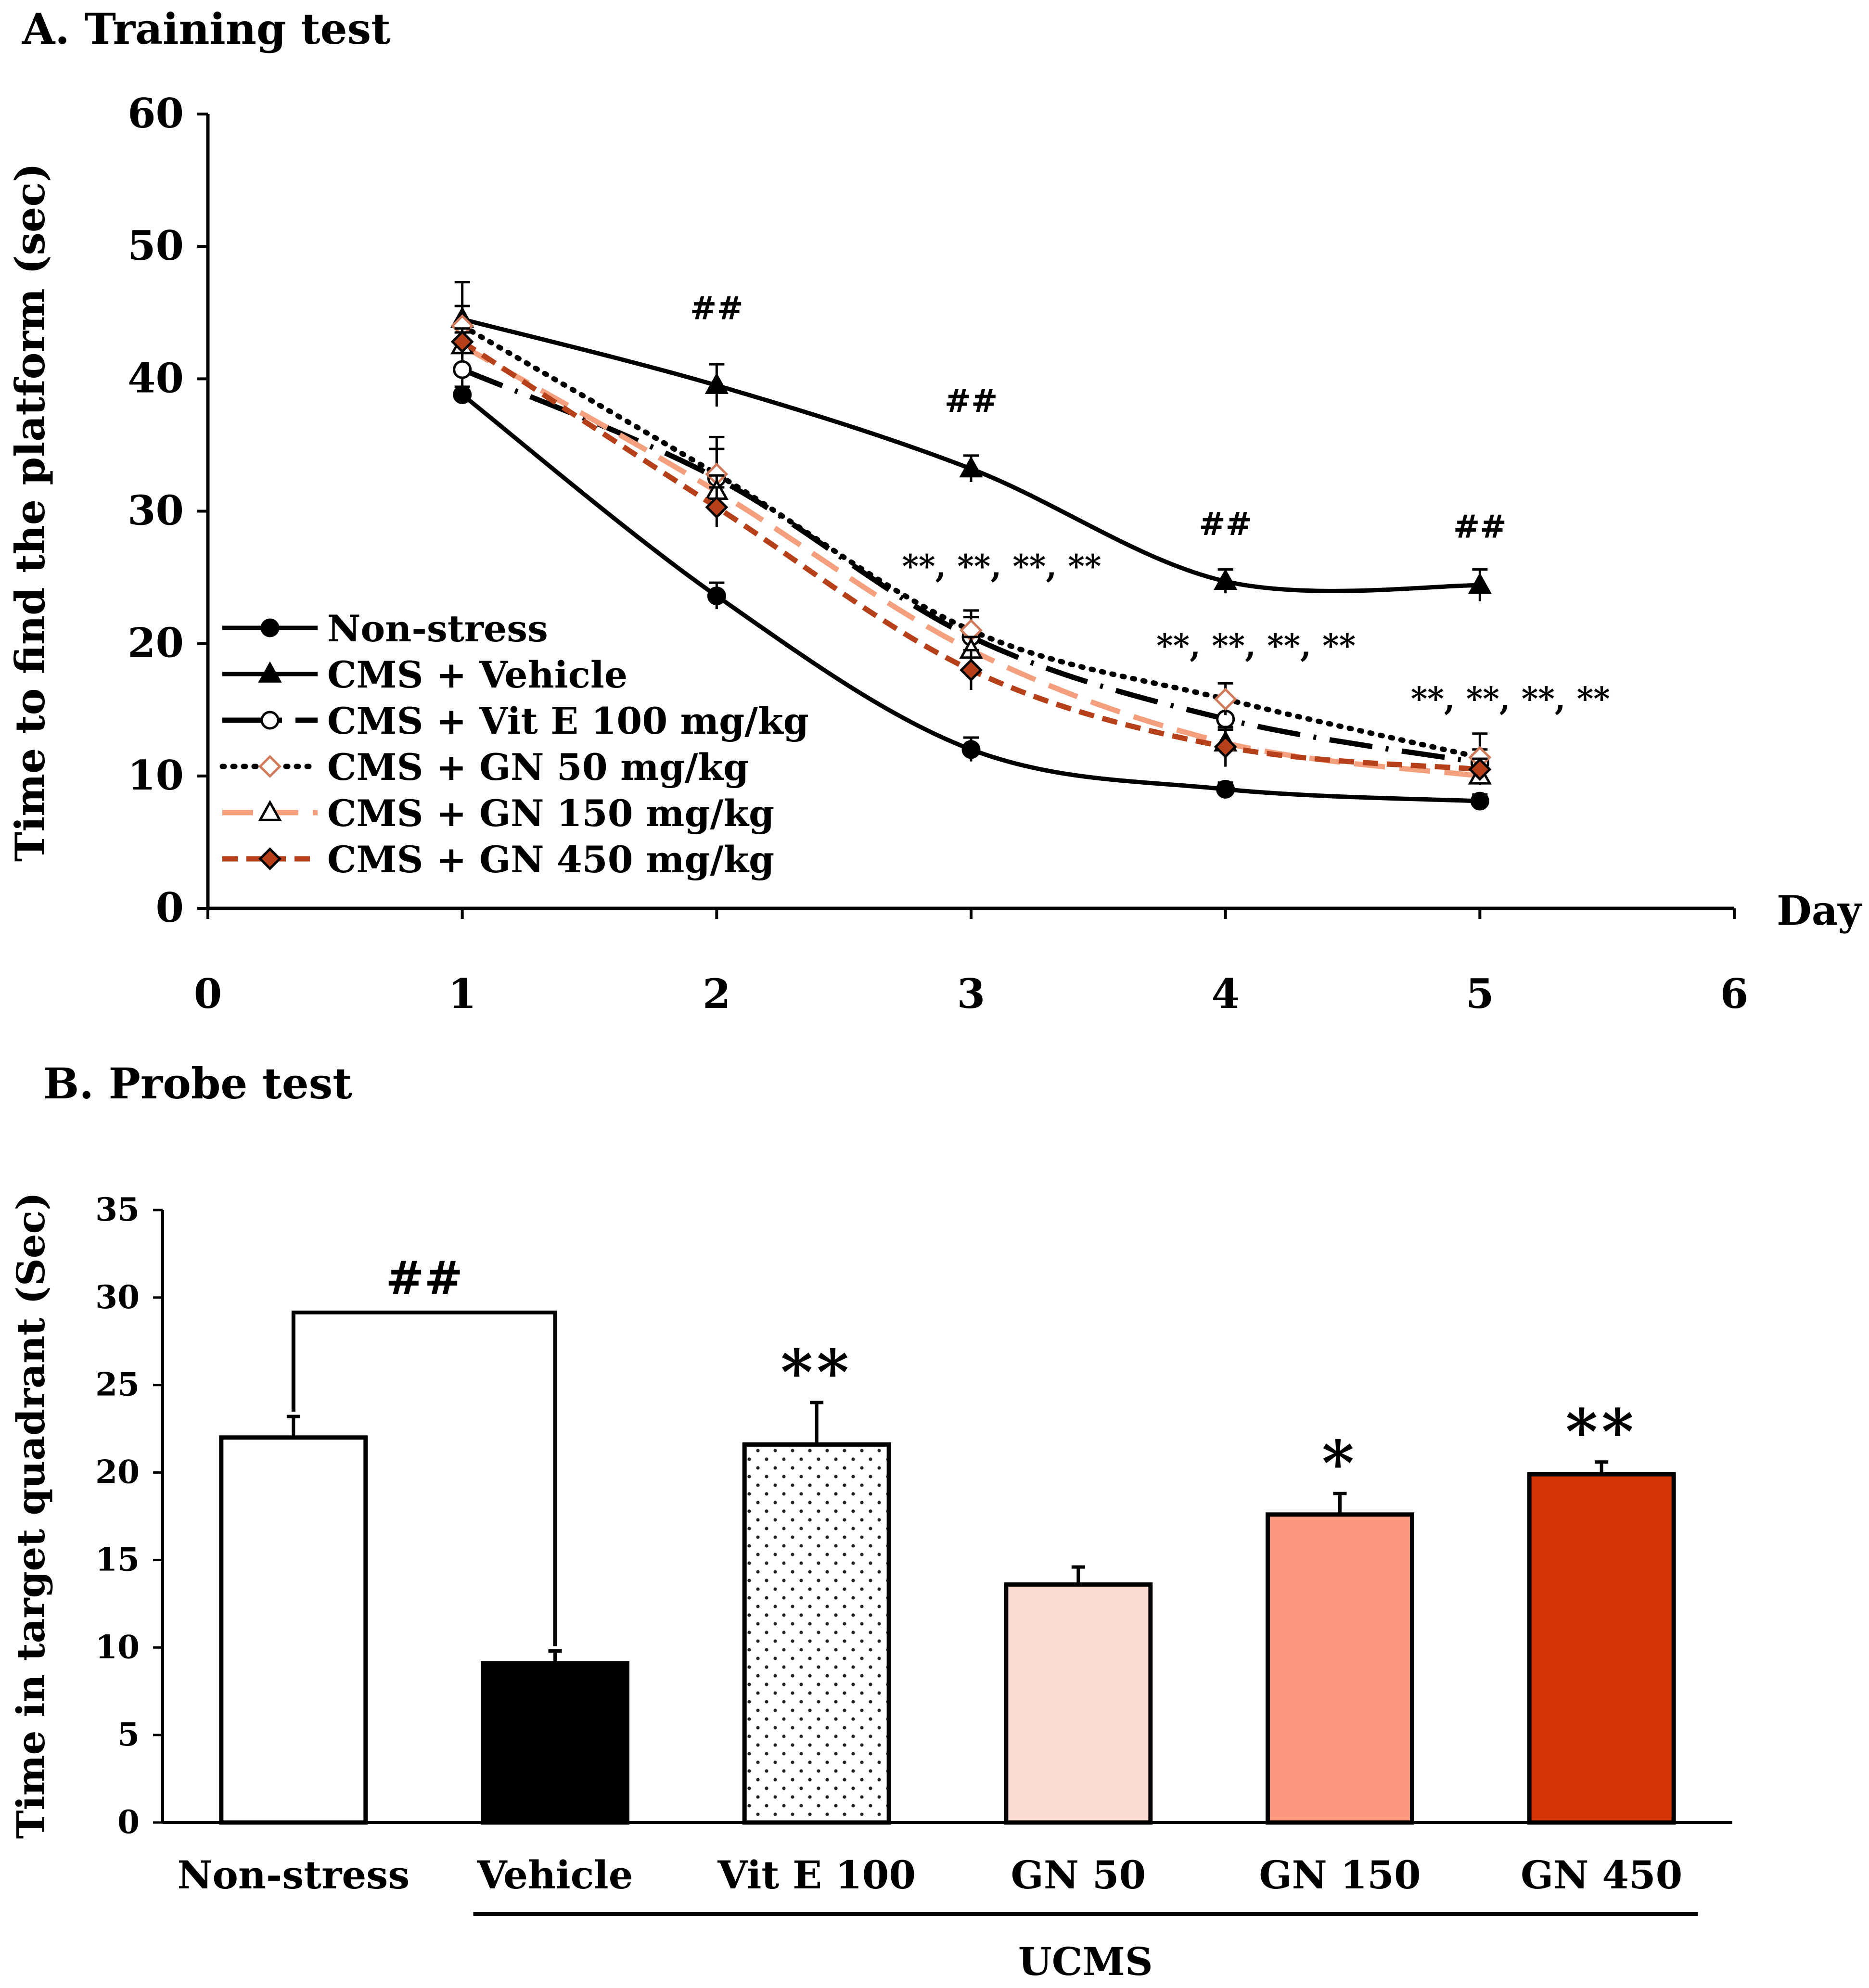  Describe the element at coordinates (293, 1875) in the screenshot. I see `category-label: Non-stress` at that location.